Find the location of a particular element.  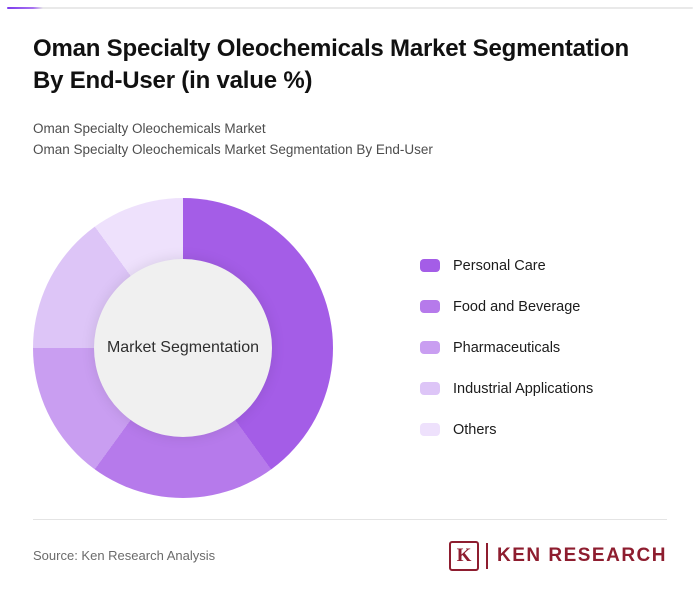

legend-item-pharmaceuticals: Pharmaceuticals is located at coordinates (506, 348).